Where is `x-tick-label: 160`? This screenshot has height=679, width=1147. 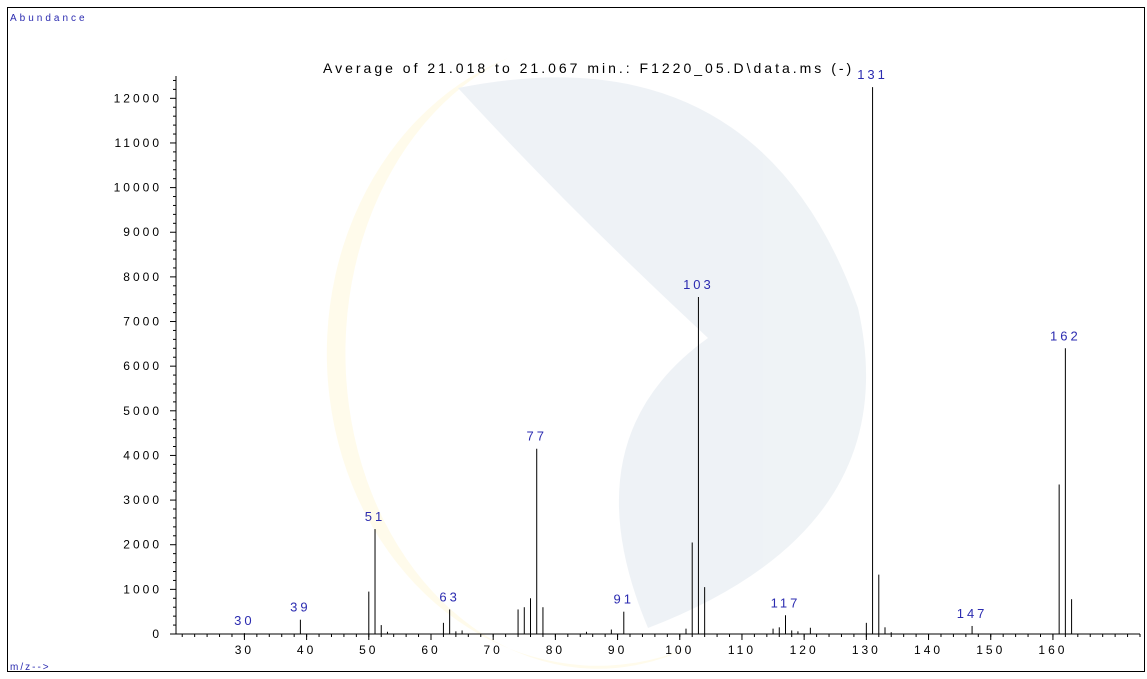 x-tick-label: 160 is located at coordinates (1052, 650).